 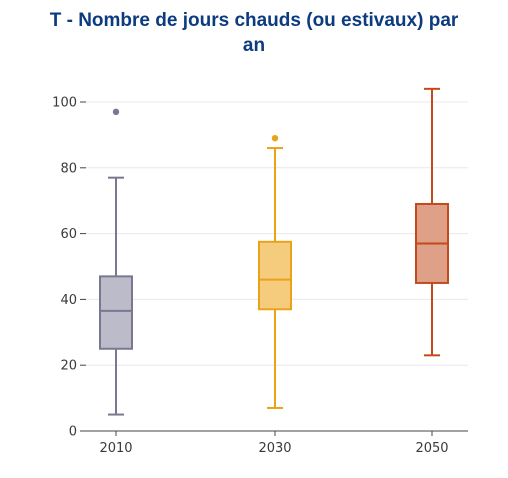 What do you see at coordinates (115, 448) in the screenshot?
I see `x-tick-label-2010: 2010` at bounding box center [115, 448].